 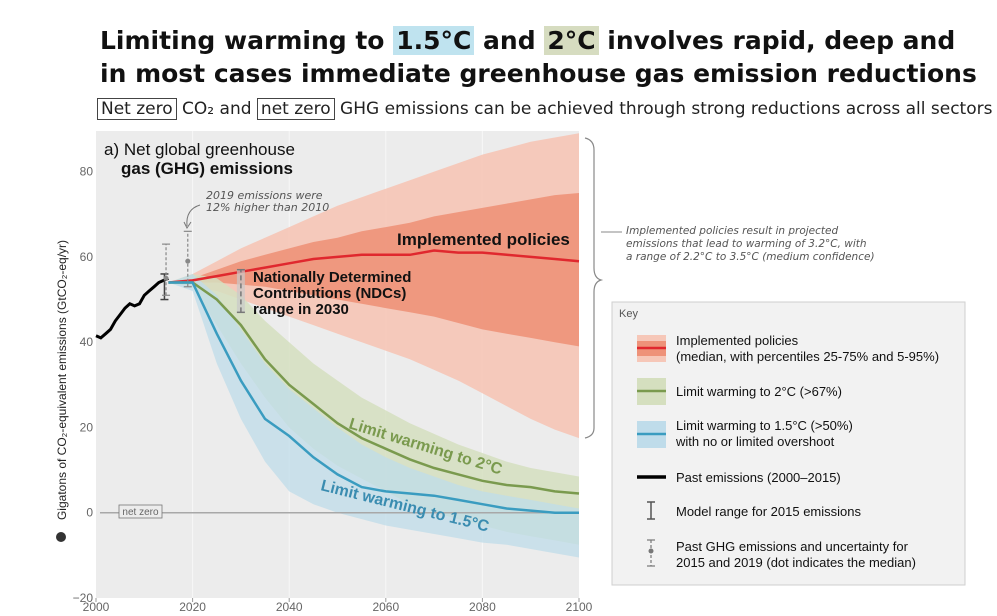 I want to click on note-2019-line1: 2019 emissions were, so click(x=264, y=195).